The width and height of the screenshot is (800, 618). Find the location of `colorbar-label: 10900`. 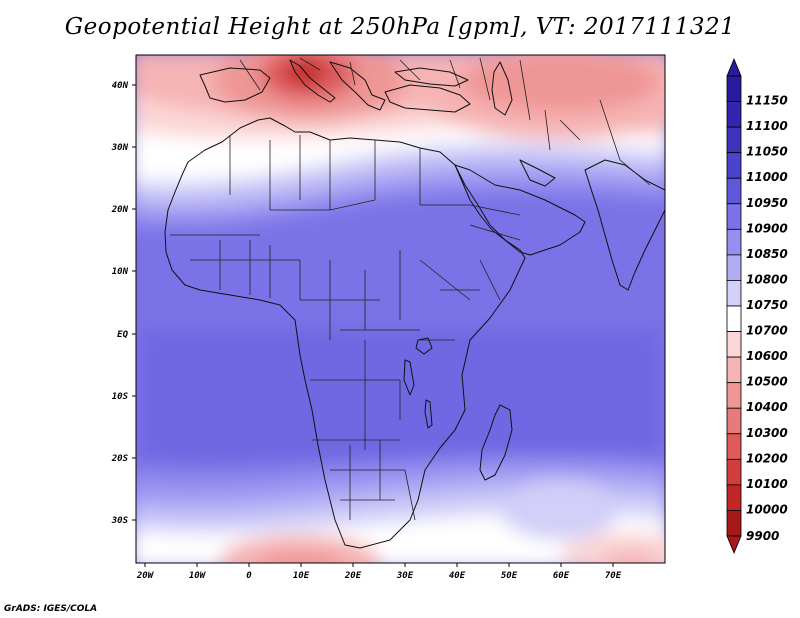

colorbar-label: 10900 is located at coordinates (767, 228).